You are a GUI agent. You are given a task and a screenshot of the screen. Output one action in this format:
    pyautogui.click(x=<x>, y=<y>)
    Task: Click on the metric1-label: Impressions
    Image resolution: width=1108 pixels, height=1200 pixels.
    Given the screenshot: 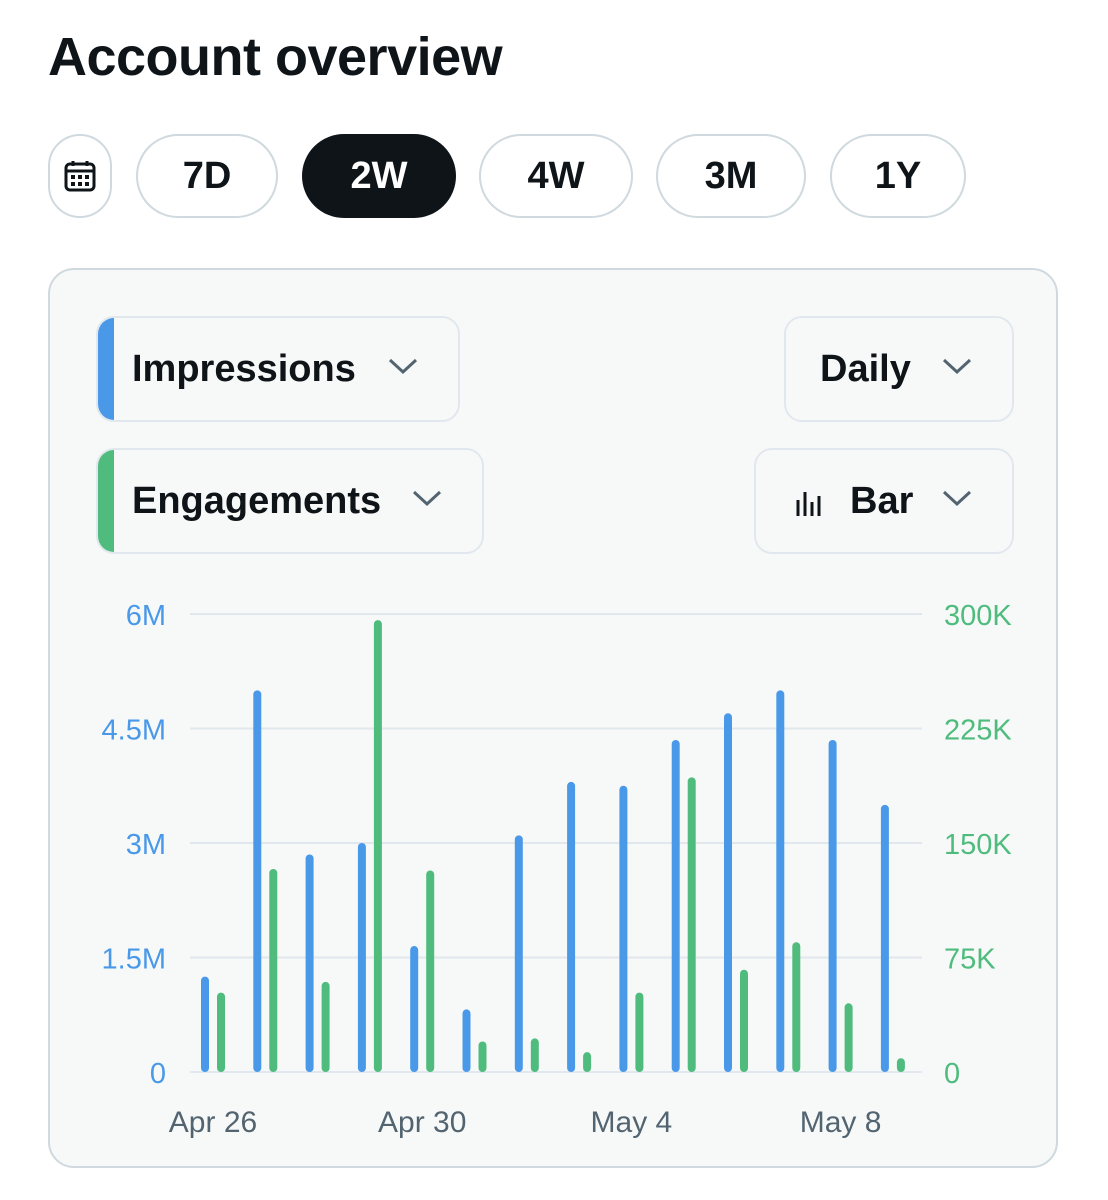 What is the action you would take?
    pyautogui.click(x=244, y=368)
    